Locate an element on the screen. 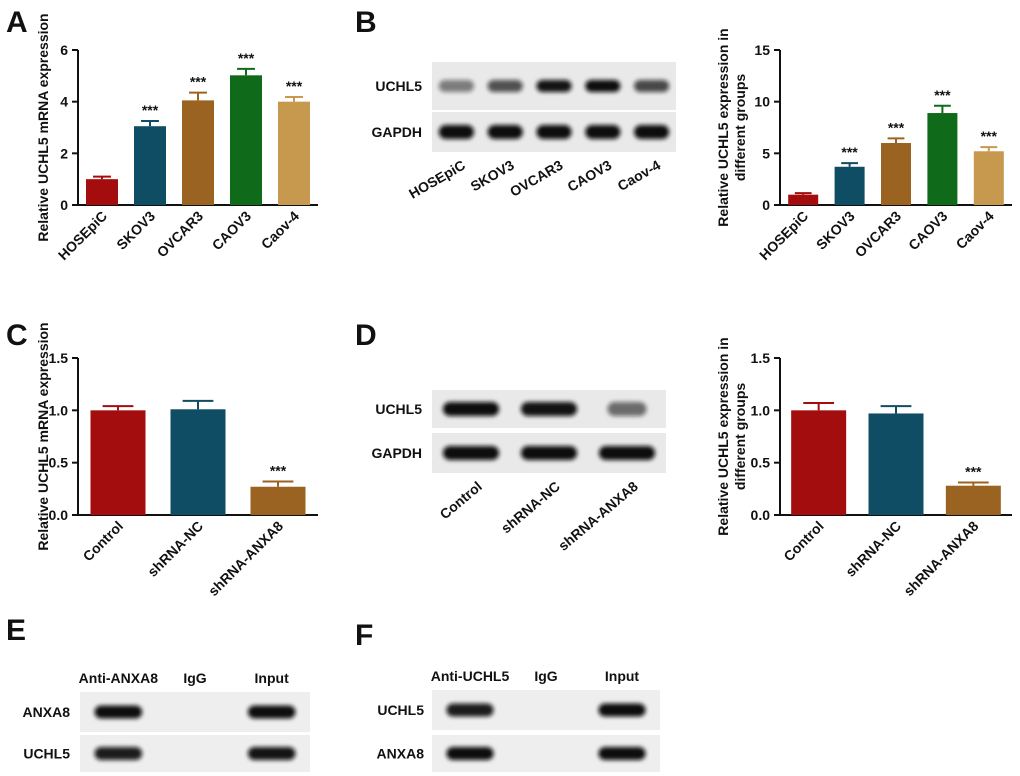 This screenshot has height=776, width=1020. blot-lane-label: shRNA-ANXA8 is located at coordinates (598, 516).